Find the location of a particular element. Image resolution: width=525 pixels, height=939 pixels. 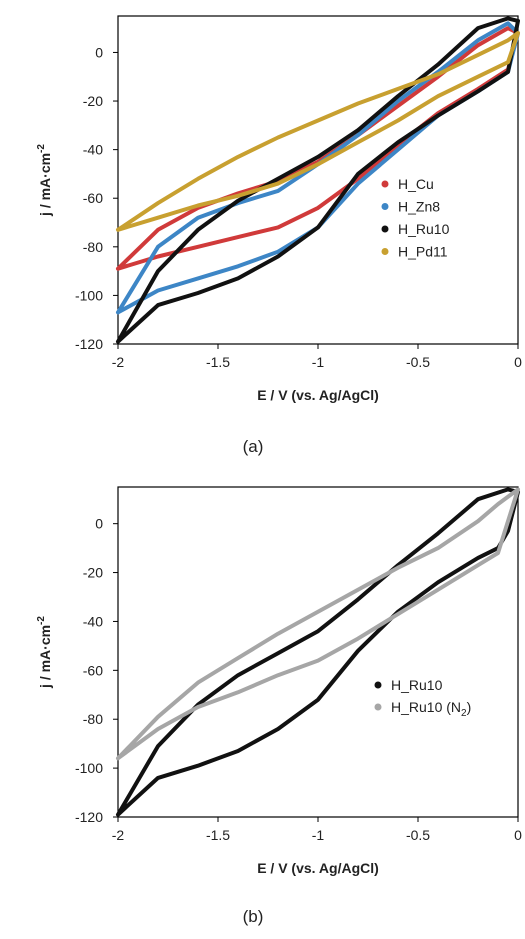

legend-label: H_Pd11 is located at coordinates (423, 252).